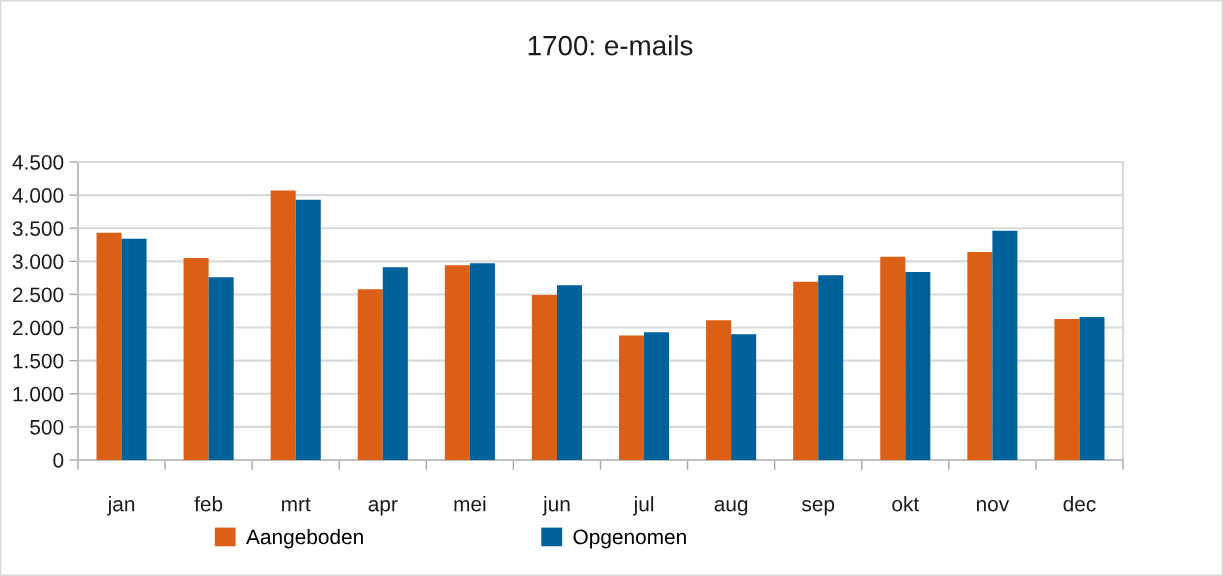 The height and width of the screenshot is (576, 1223). I want to click on x-tick-label: mei, so click(470, 504).